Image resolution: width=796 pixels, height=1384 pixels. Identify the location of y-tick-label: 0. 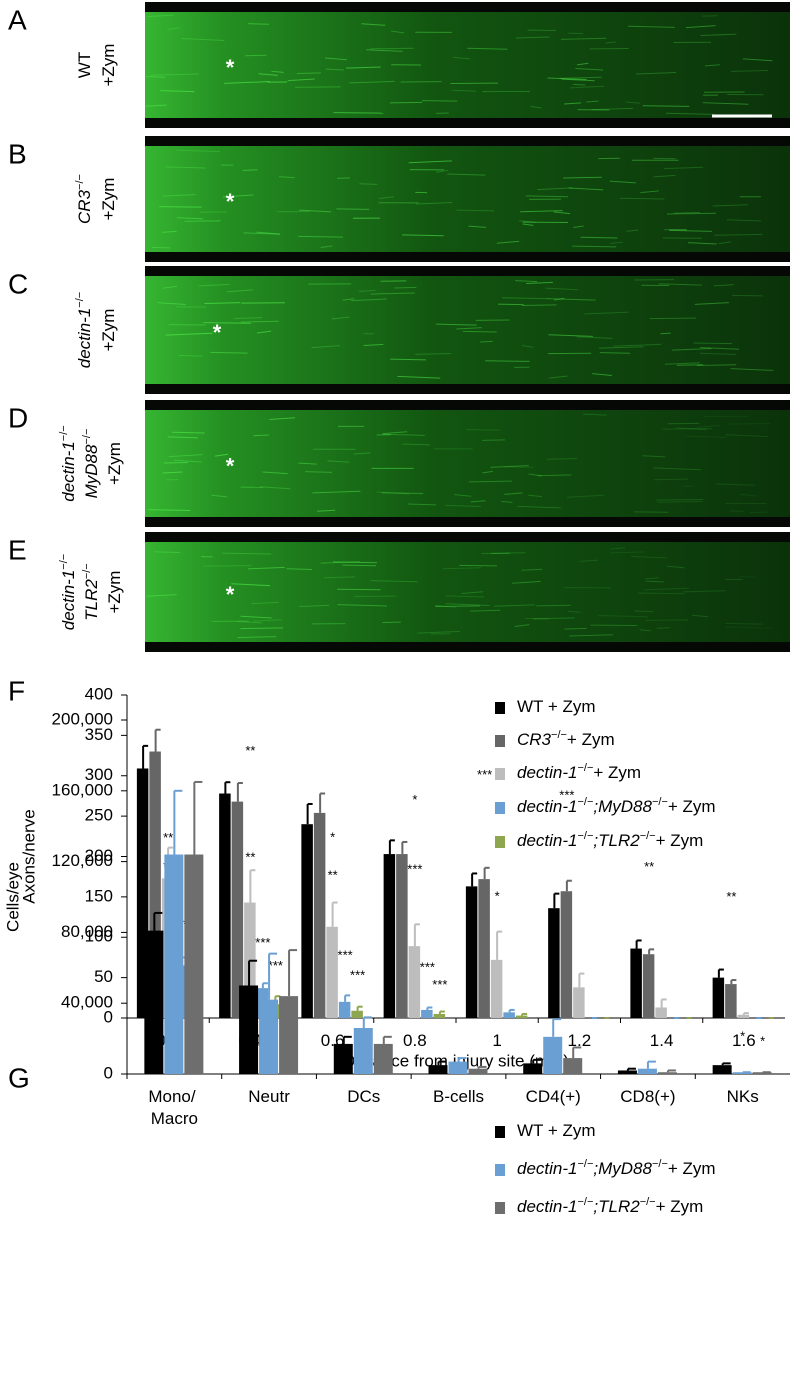
(108, 1072).